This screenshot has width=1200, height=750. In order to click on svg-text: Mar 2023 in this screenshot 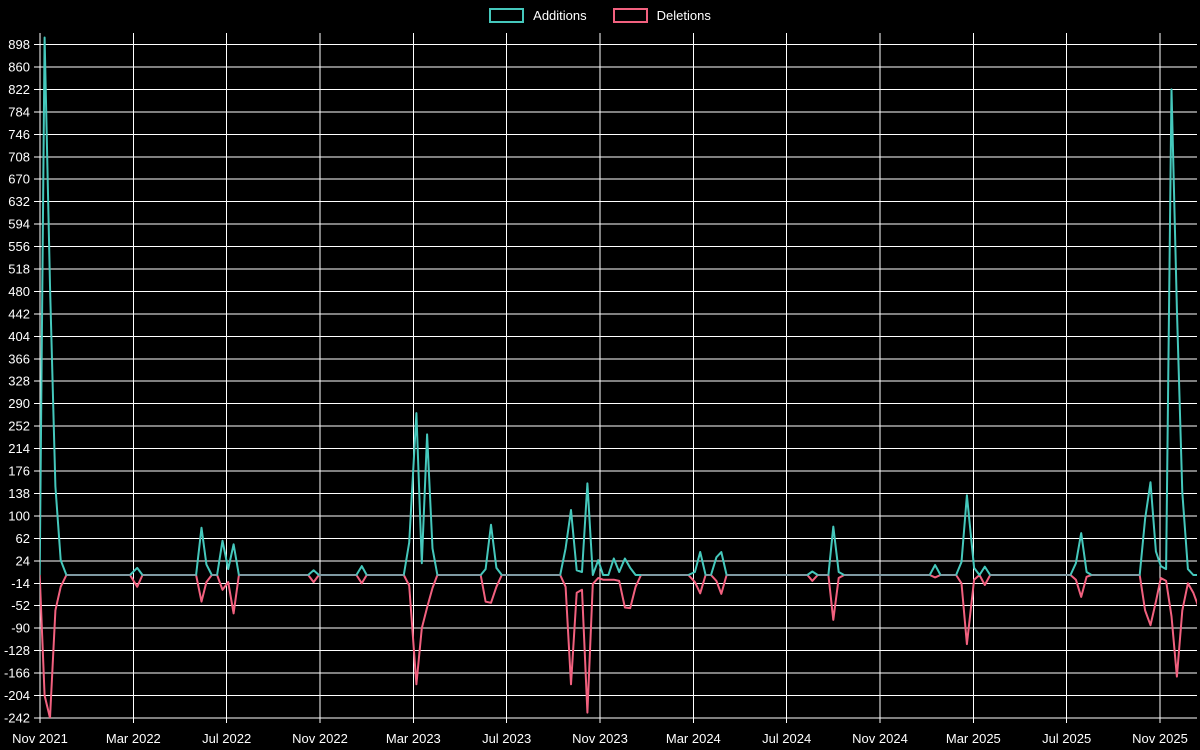, I will do `click(413, 738)`.